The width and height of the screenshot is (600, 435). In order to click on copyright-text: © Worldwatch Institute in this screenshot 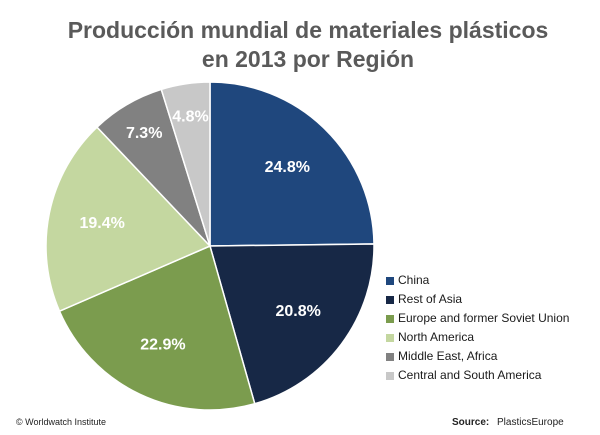, I will do `click(61, 422)`.